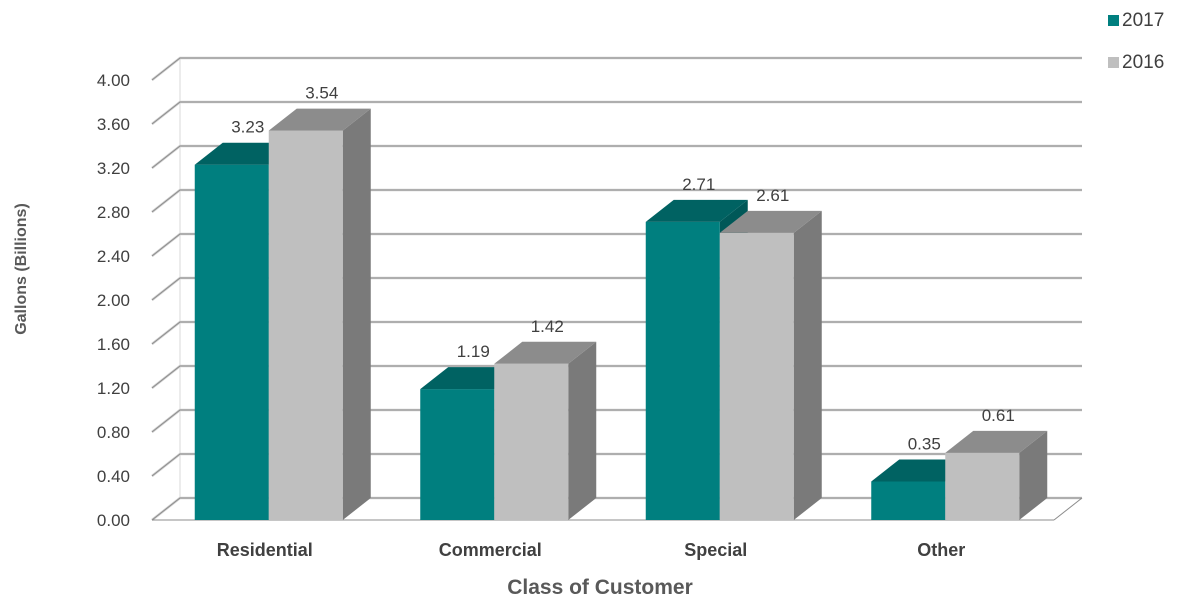  I want to click on bar-2016-commercial, so click(545, 430).